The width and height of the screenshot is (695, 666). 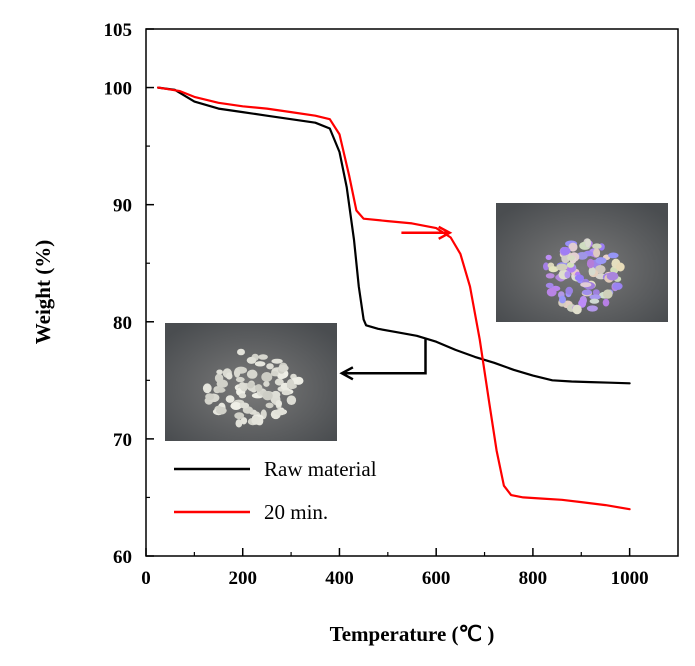 I want to click on y-tick-label: 70, so click(x=122, y=440).